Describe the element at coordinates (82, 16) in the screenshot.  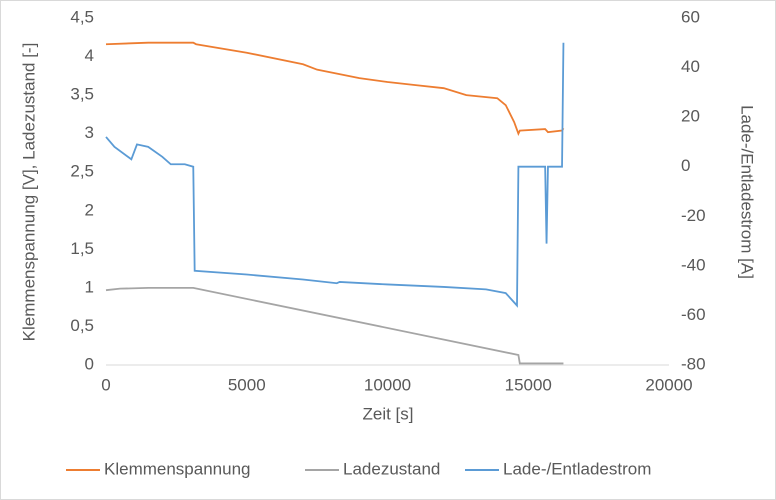
I see `y-tick-label: 4,5` at that location.